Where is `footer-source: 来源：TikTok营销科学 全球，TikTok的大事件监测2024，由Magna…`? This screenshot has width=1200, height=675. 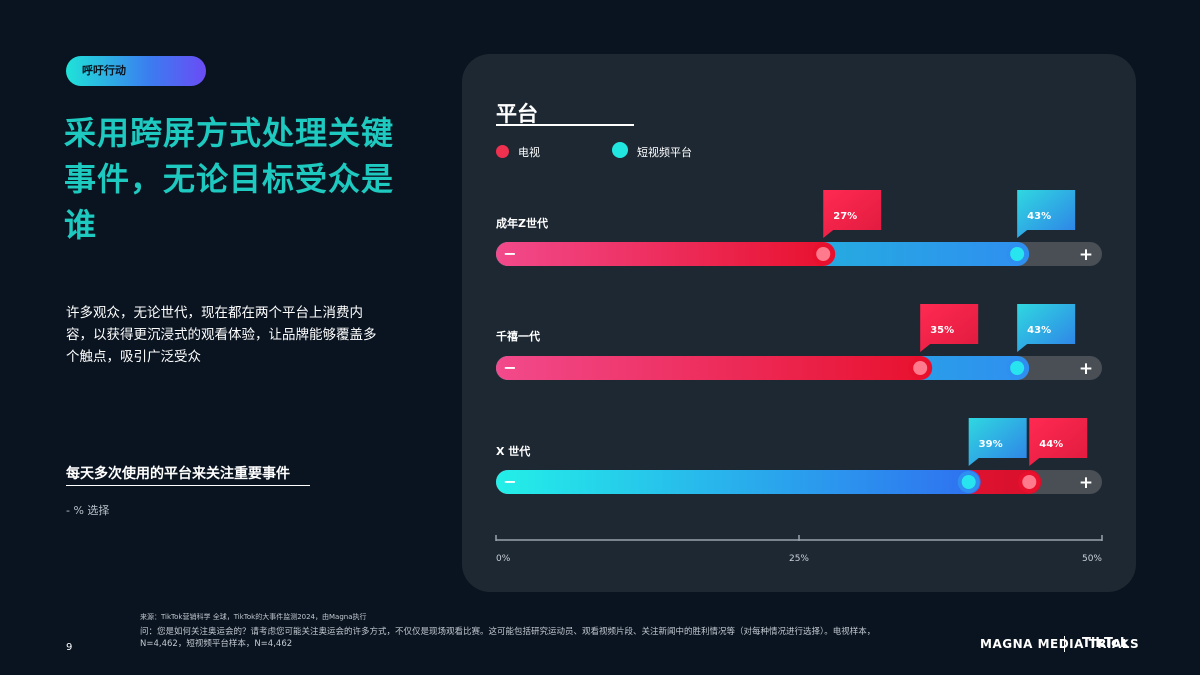 footer-source: 来源：TikTok营销科学 全球，TikTok的大事件监测2024，由Magna… is located at coordinates (253, 617).